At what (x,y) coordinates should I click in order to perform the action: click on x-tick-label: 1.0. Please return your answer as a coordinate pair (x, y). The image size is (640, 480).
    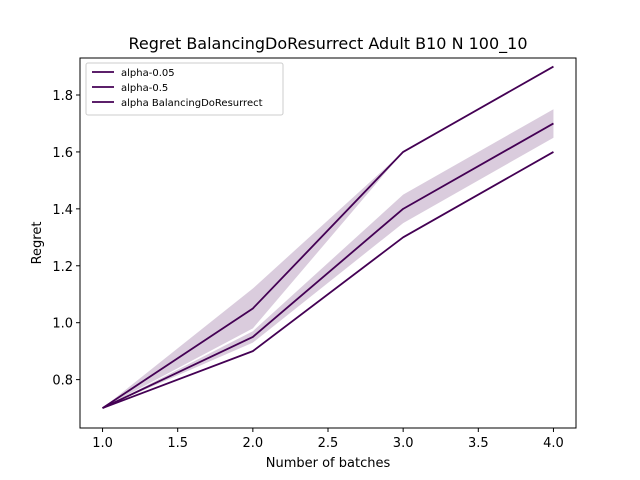
    Looking at the image, I should click on (102, 443).